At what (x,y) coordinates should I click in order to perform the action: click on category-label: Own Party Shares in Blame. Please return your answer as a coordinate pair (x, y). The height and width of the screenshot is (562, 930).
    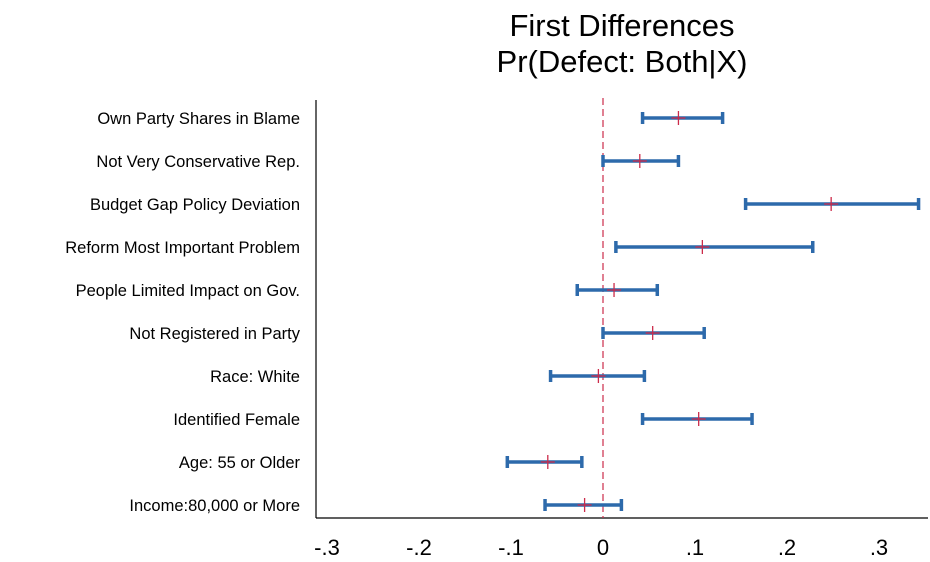
    Looking at the image, I should click on (198, 119).